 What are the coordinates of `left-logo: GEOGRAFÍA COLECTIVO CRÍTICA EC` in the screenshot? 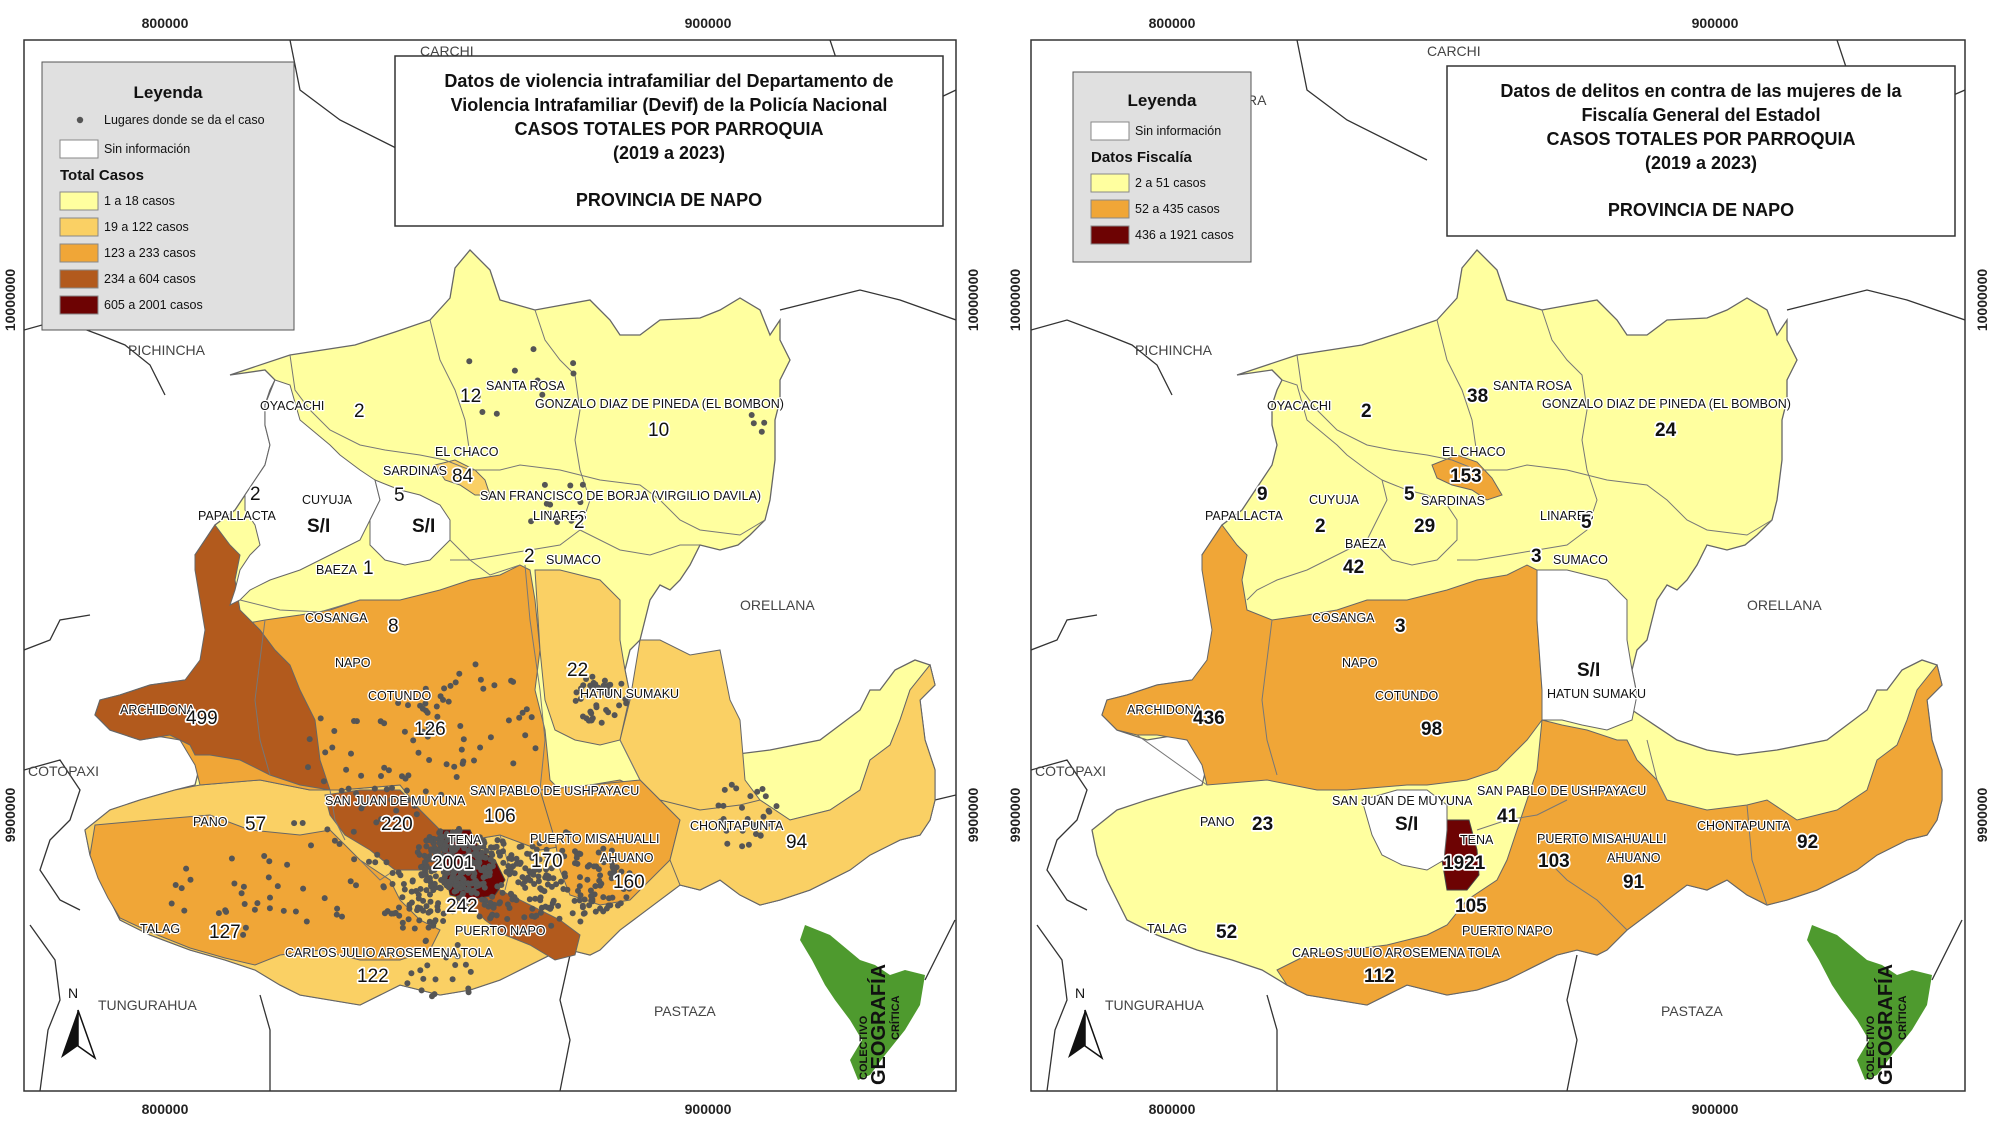 It's located at (862, 1005).